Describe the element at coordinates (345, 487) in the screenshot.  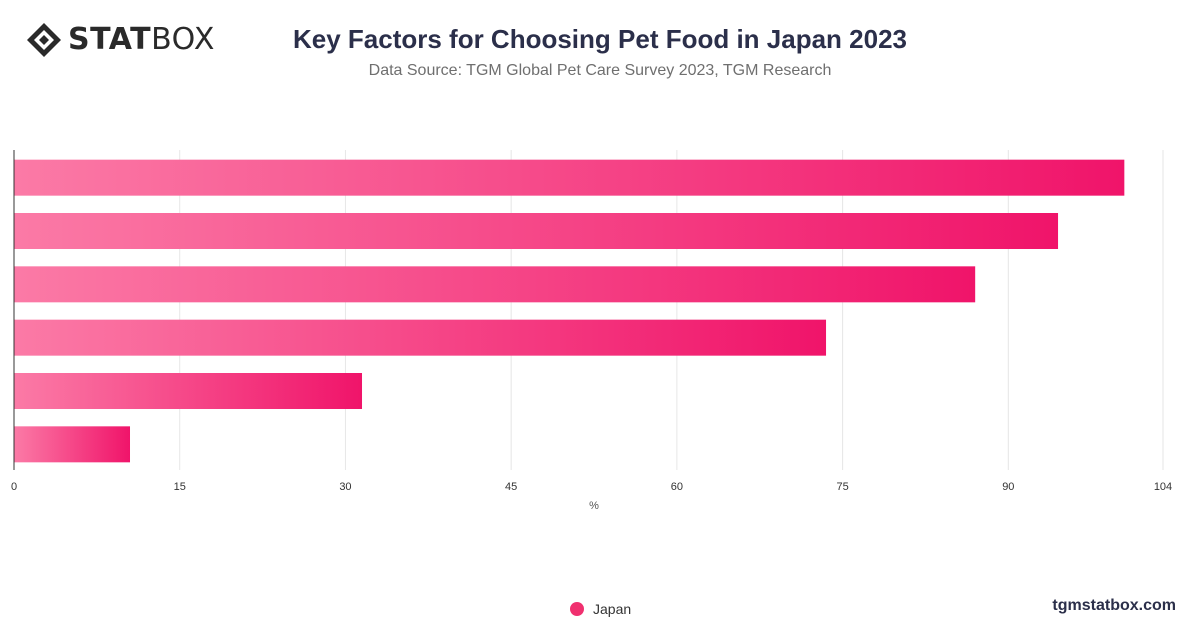
I see `x-tick-label: 30` at that location.